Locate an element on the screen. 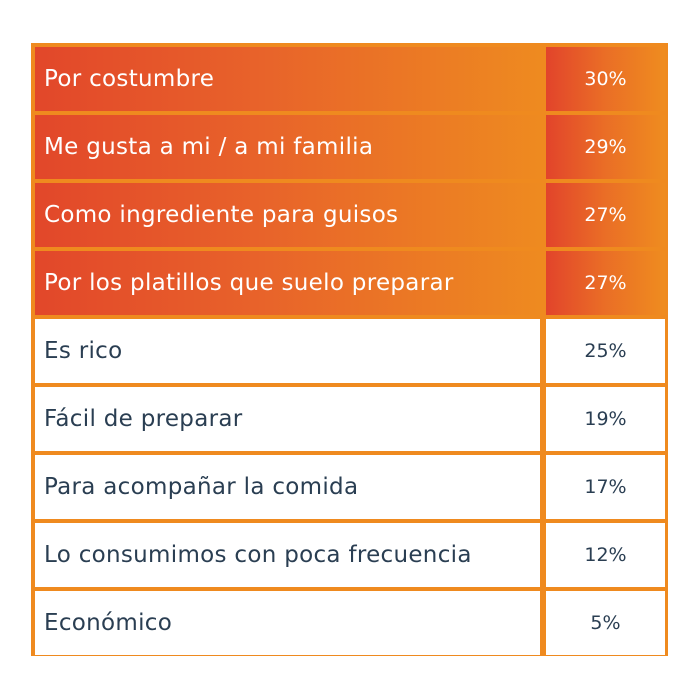 This screenshot has width=700, height=700. table-row: Para acompañar la comida 17% is located at coordinates (350, 487).